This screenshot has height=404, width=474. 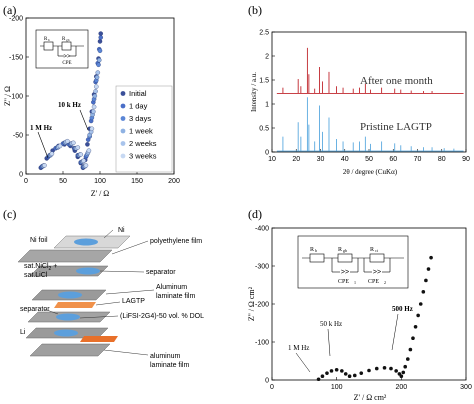 What do you see at coordinates (7, 96) in the screenshot?
I see `panel-a-ylabel: Z'' / Ω` at bounding box center [7, 96].